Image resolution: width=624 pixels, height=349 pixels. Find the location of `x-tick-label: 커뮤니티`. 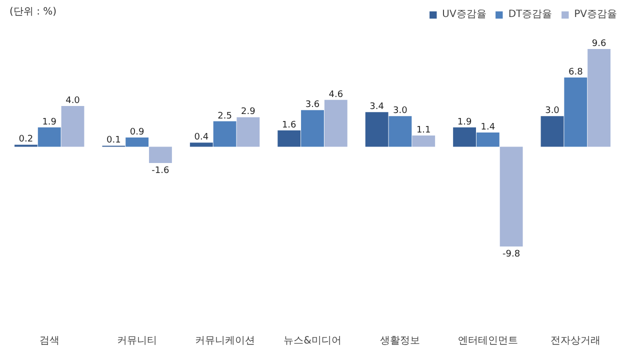

x-tick-label: 커뮤니티 is located at coordinates (137, 341).